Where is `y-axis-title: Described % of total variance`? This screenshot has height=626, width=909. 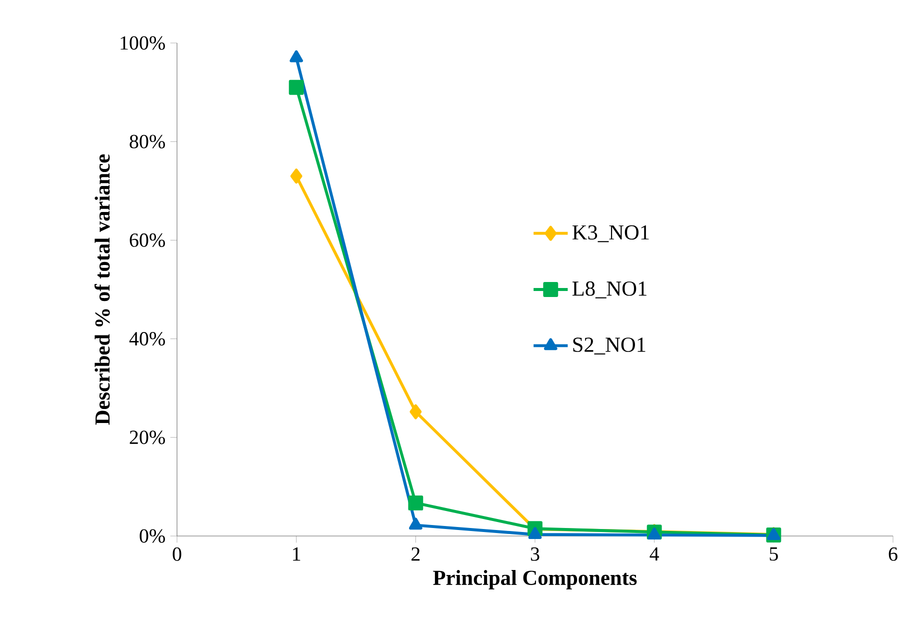 y-axis-title: Described % of total variance is located at coordinates (102, 289).